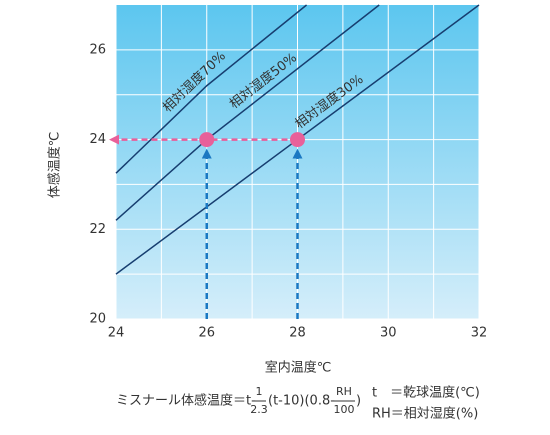 This screenshot has width=550, height=435. What do you see at coordinates (425, 414) in the screenshot?
I see `formula-note: RH＝相対湿度(%)` at bounding box center [425, 414].